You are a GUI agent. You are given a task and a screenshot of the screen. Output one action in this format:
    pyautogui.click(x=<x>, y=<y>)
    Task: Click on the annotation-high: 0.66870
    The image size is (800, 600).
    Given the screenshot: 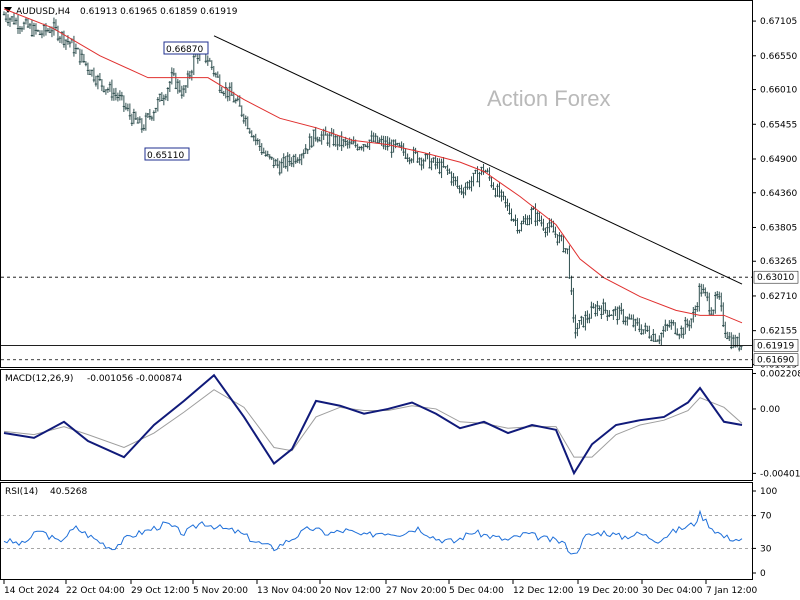 What is the action you would take?
    pyautogui.click(x=184, y=50)
    